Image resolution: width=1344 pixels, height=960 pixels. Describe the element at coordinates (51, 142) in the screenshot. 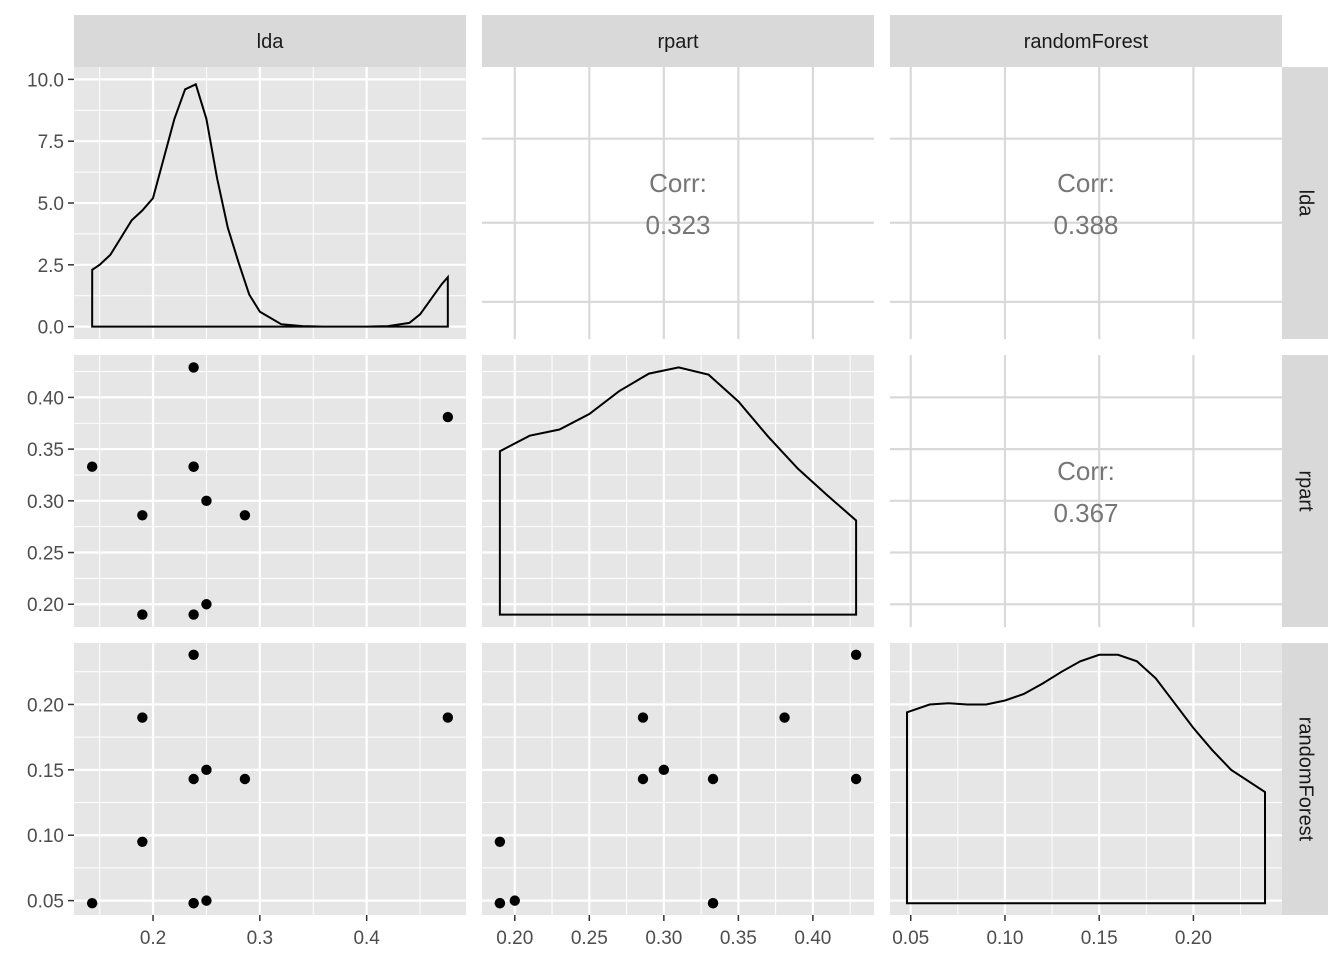

I see `y-tick-label: 7.5` at that location.